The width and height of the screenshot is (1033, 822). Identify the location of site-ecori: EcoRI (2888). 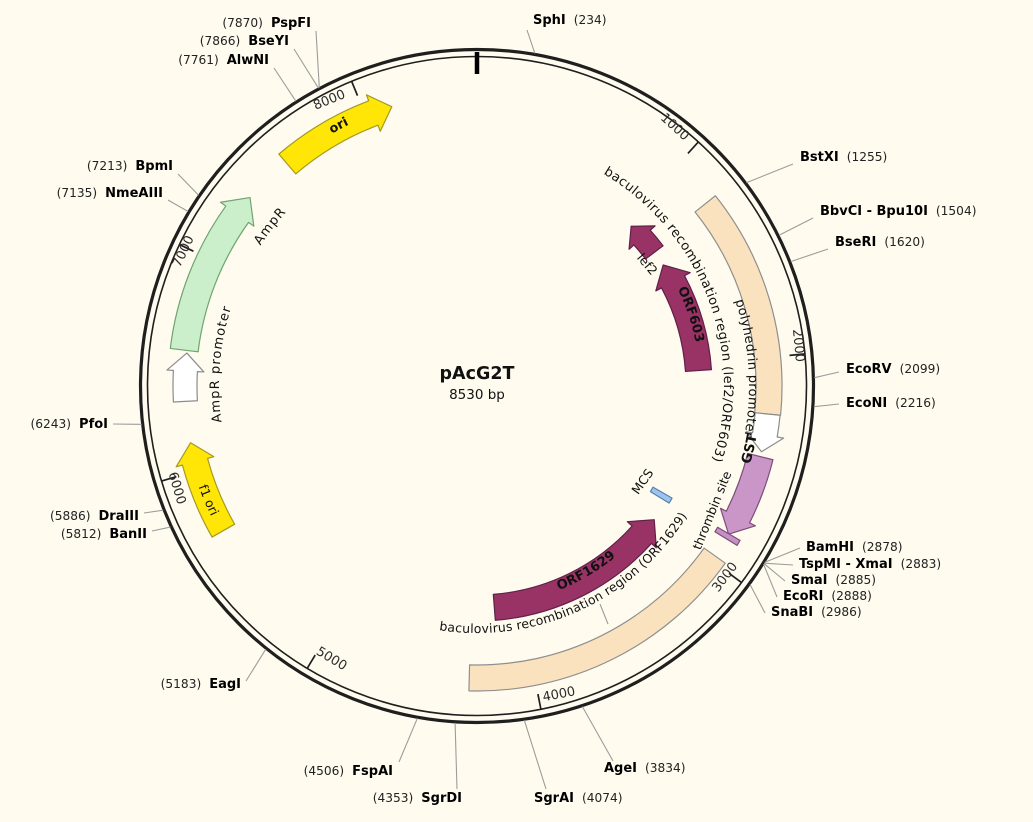
(817, 584).